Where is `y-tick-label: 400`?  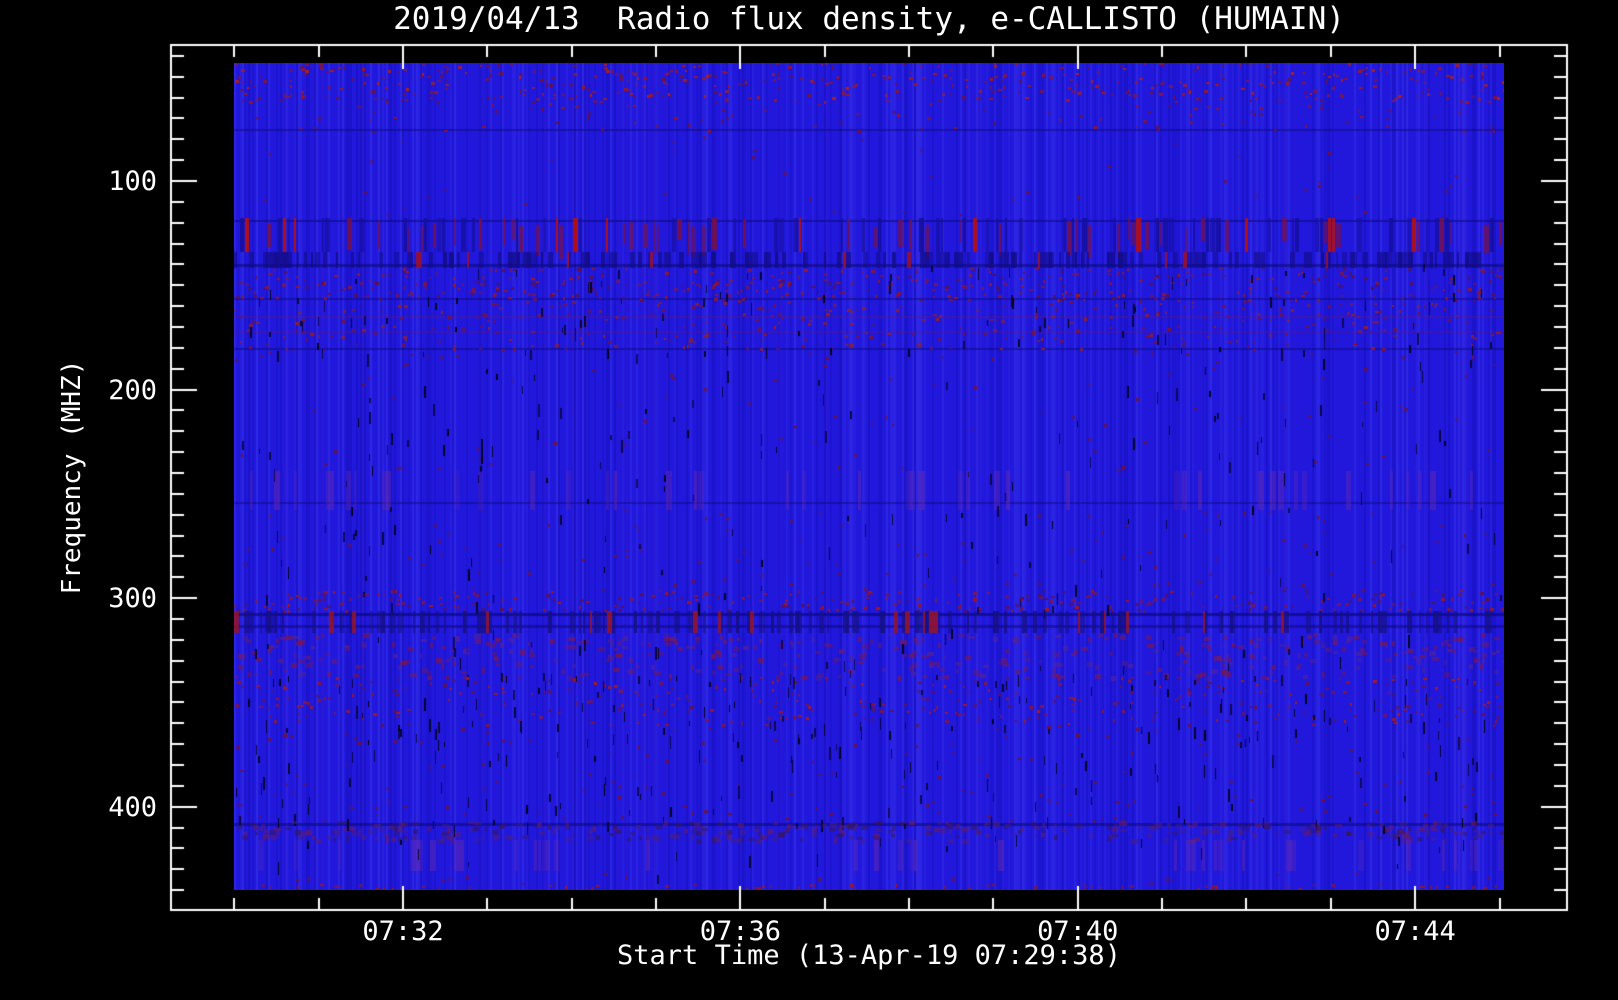 y-tick-label: 400 is located at coordinates (132, 807).